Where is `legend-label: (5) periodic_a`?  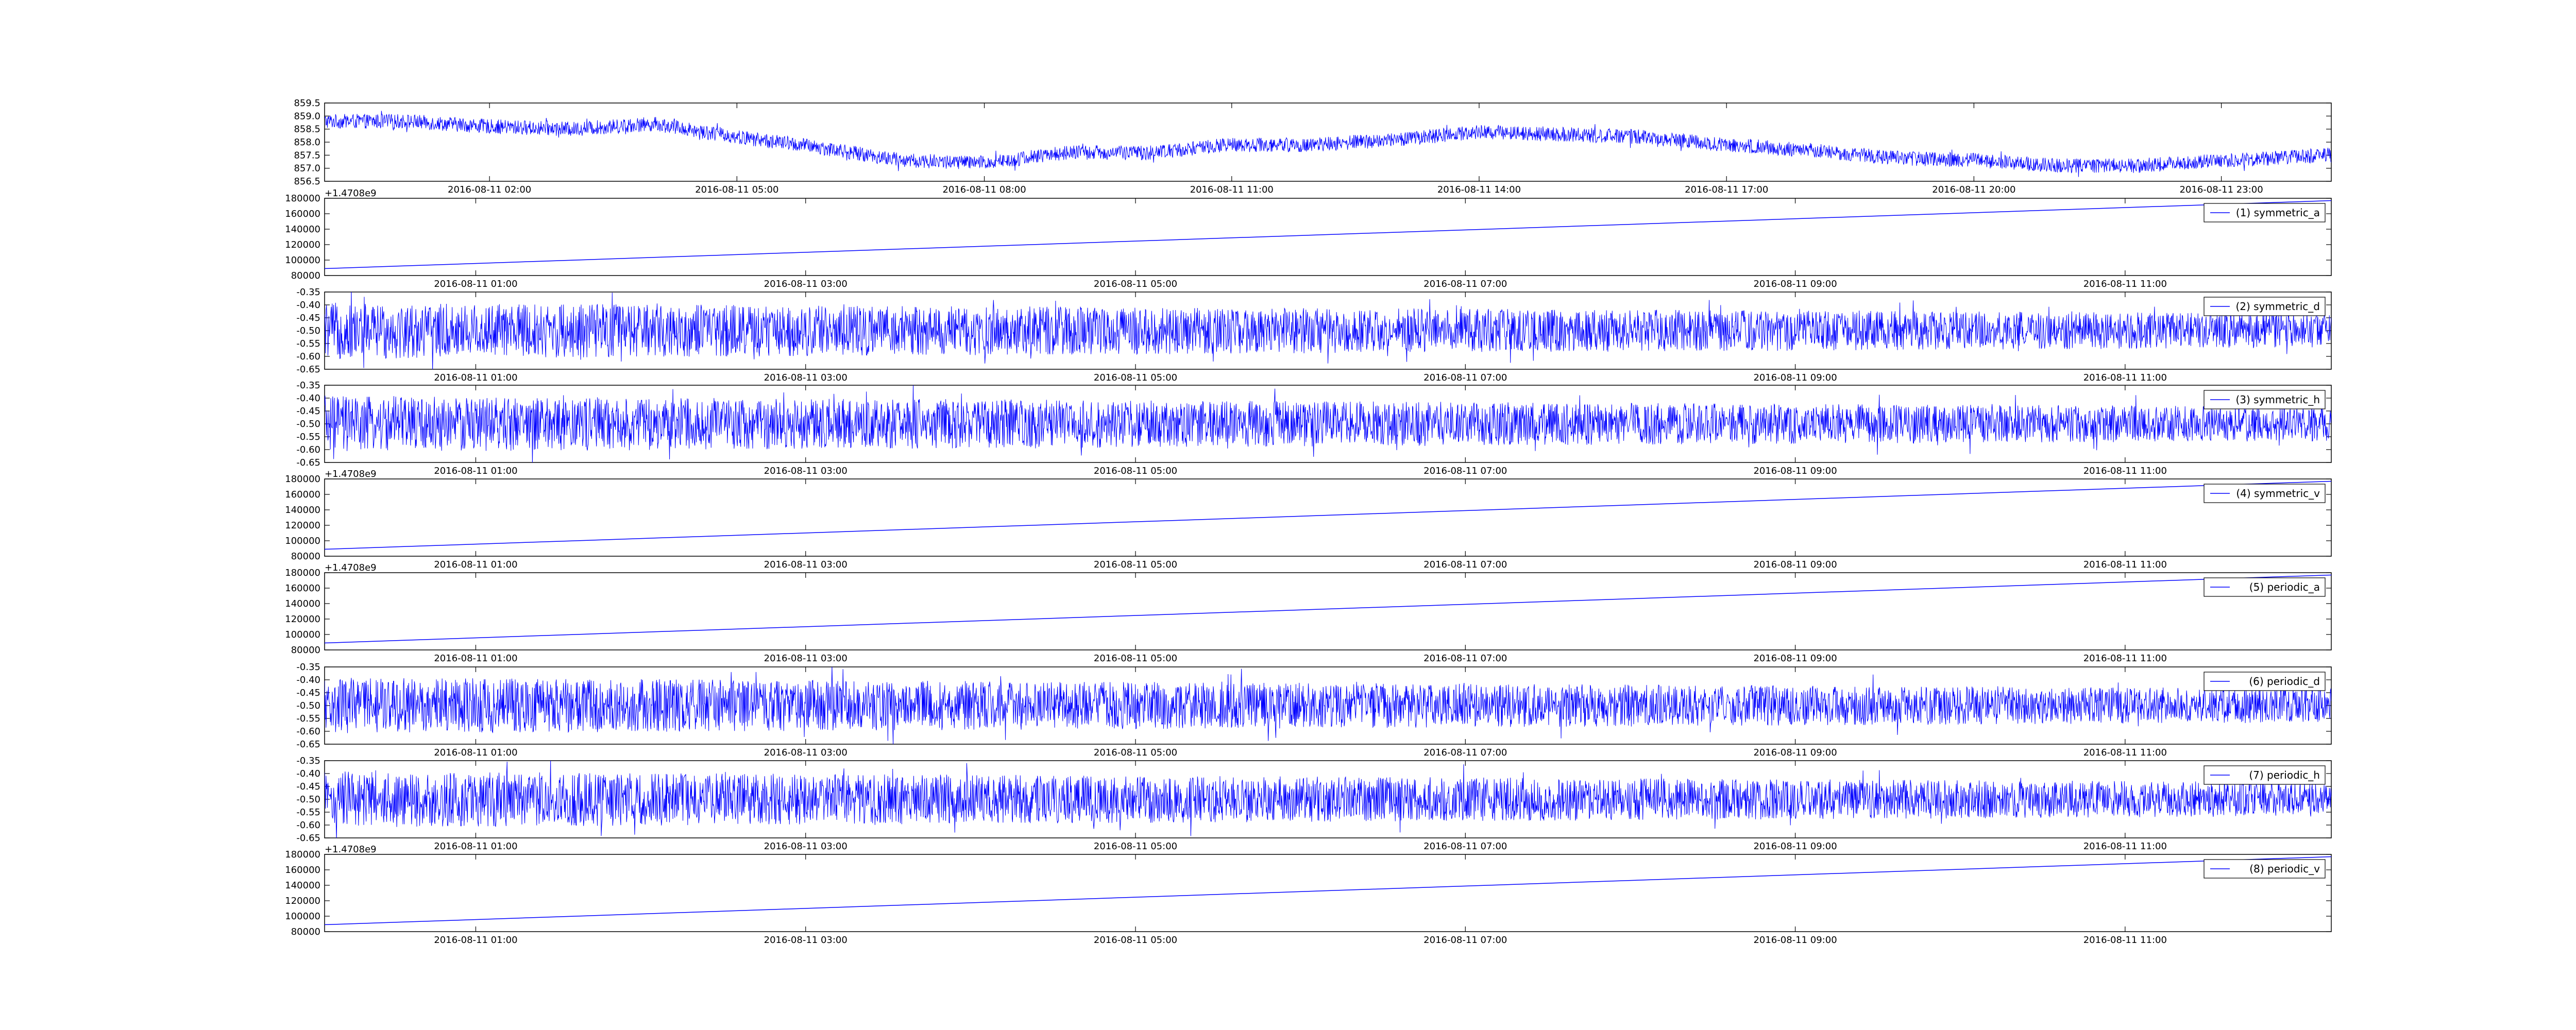 legend-label: (5) periodic_a is located at coordinates (2284, 587).